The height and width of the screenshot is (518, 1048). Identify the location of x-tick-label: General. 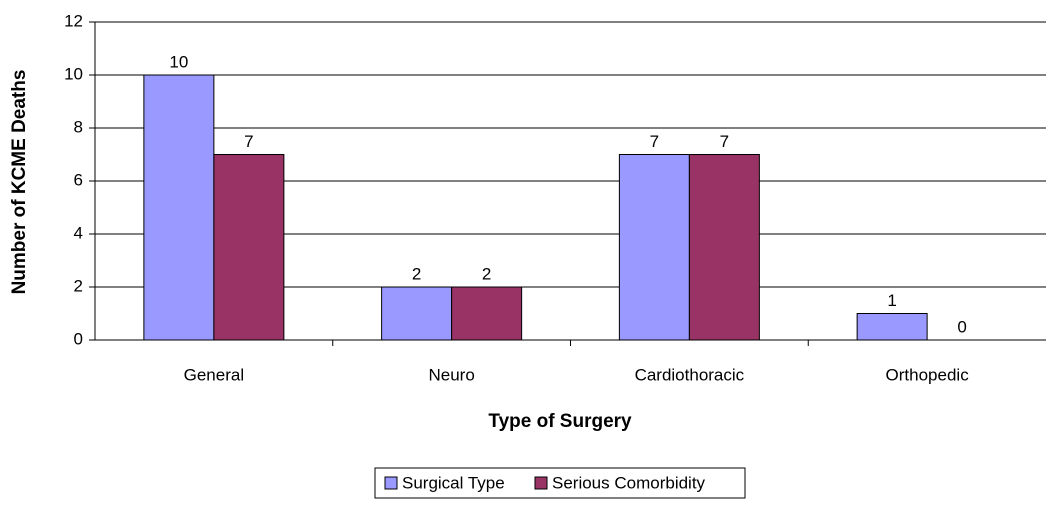
(214, 374).